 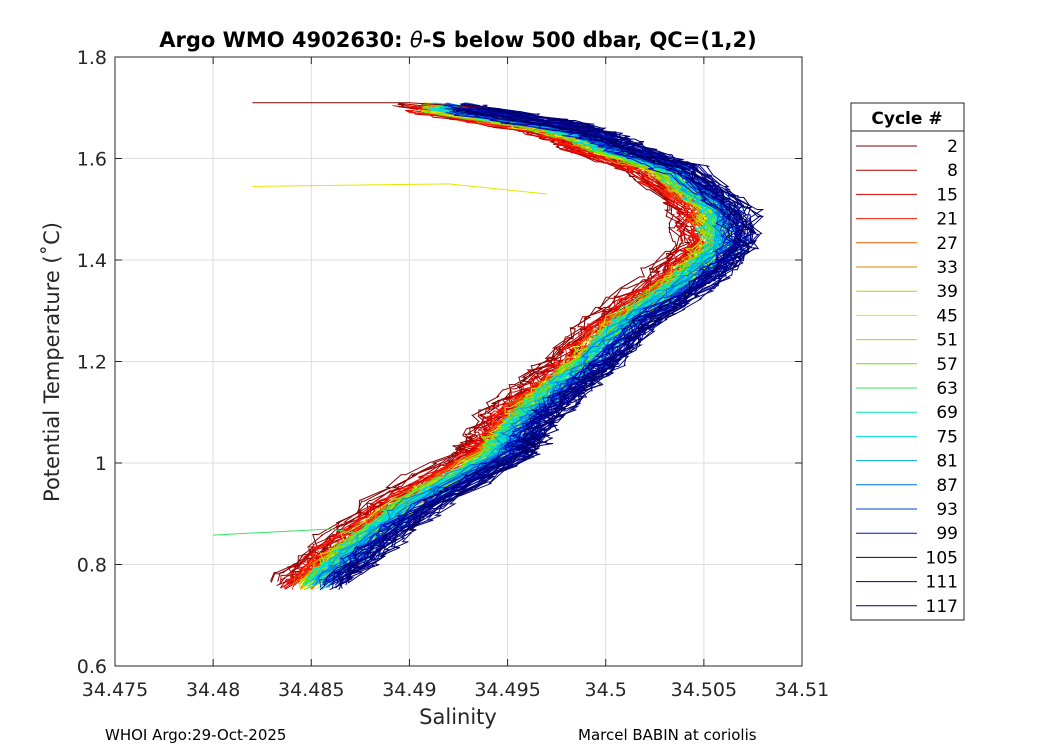 I want to click on chart-title-suffix: -S below 500 dbar, QC=(1,2), so click(x=590, y=40).